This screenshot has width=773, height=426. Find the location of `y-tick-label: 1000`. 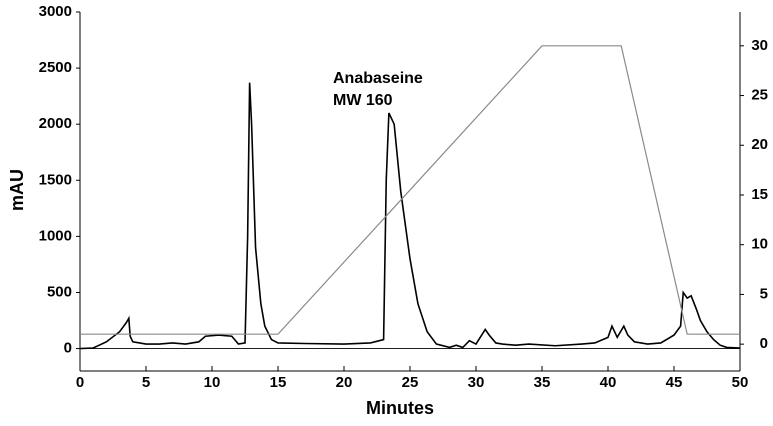

y-tick-label: 1000 is located at coordinates (55, 235).